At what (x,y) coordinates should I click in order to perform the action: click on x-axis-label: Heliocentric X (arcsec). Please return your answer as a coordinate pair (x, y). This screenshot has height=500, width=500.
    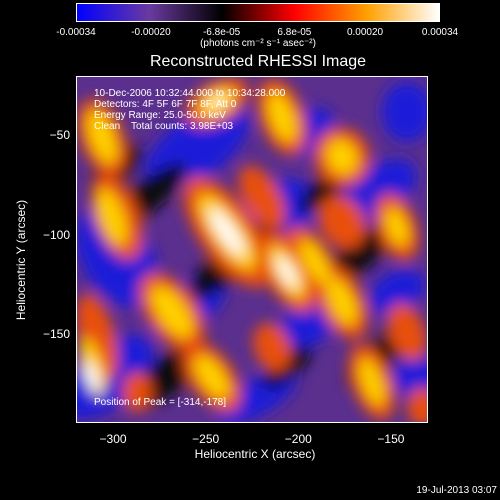
    Looking at the image, I should click on (255, 454).